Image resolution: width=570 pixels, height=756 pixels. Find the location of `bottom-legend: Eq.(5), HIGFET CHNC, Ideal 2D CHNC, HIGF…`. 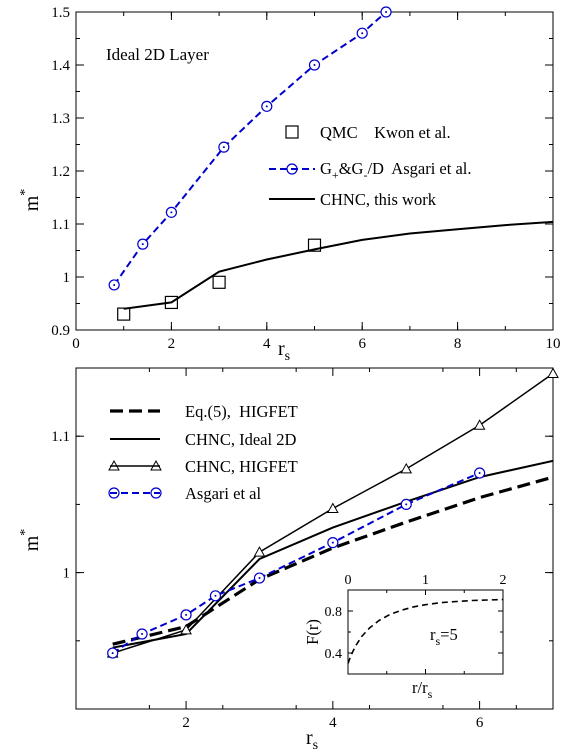

bottom-legend: Eq.(5), HIGFET CHNC, Ideal 2D CHNC, HIGF… is located at coordinates (203, 452).